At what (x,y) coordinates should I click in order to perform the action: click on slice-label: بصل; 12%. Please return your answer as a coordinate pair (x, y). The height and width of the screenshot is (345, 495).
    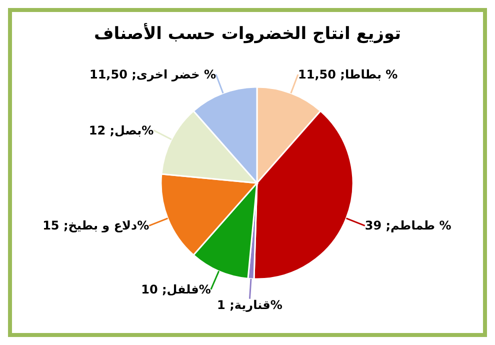
    Looking at the image, I should click on (121, 130).